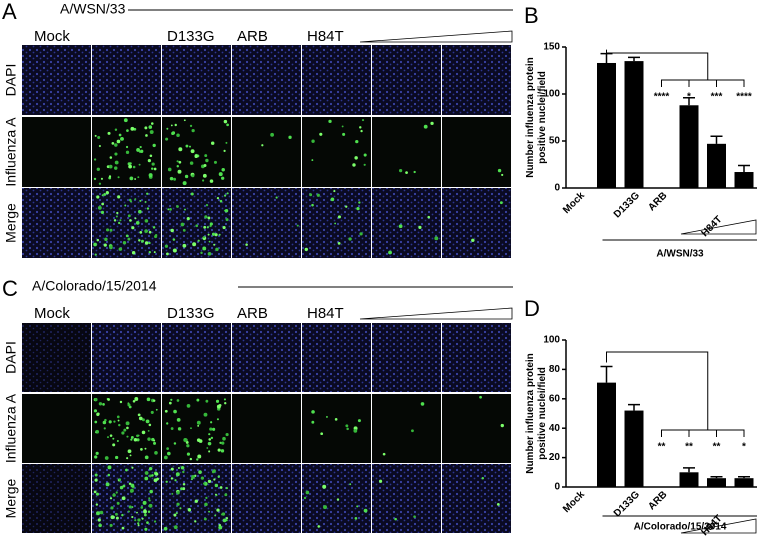 This screenshot has height=539, width=763. Describe the element at coordinates (551, 47) in the screenshot. I see `y-tick-label: 150` at that location.